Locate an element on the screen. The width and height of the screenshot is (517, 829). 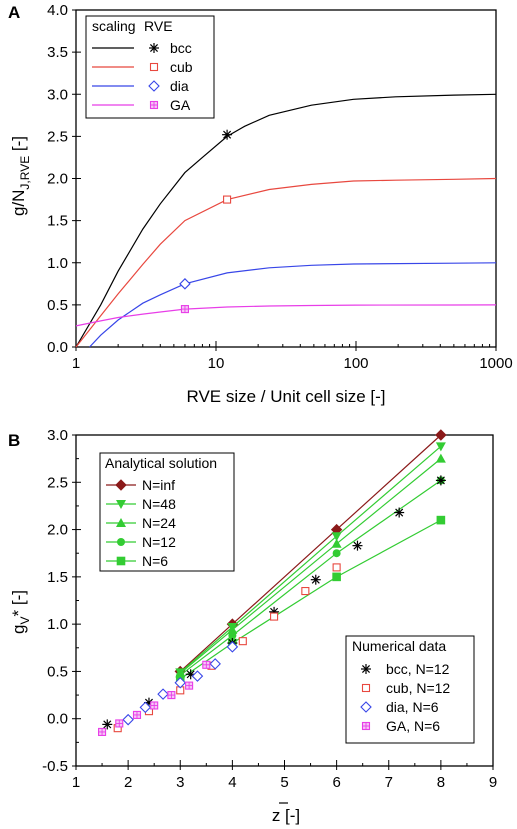
panel-a-legend-marker-bcc-stroke is located at coordinates (154, 48).